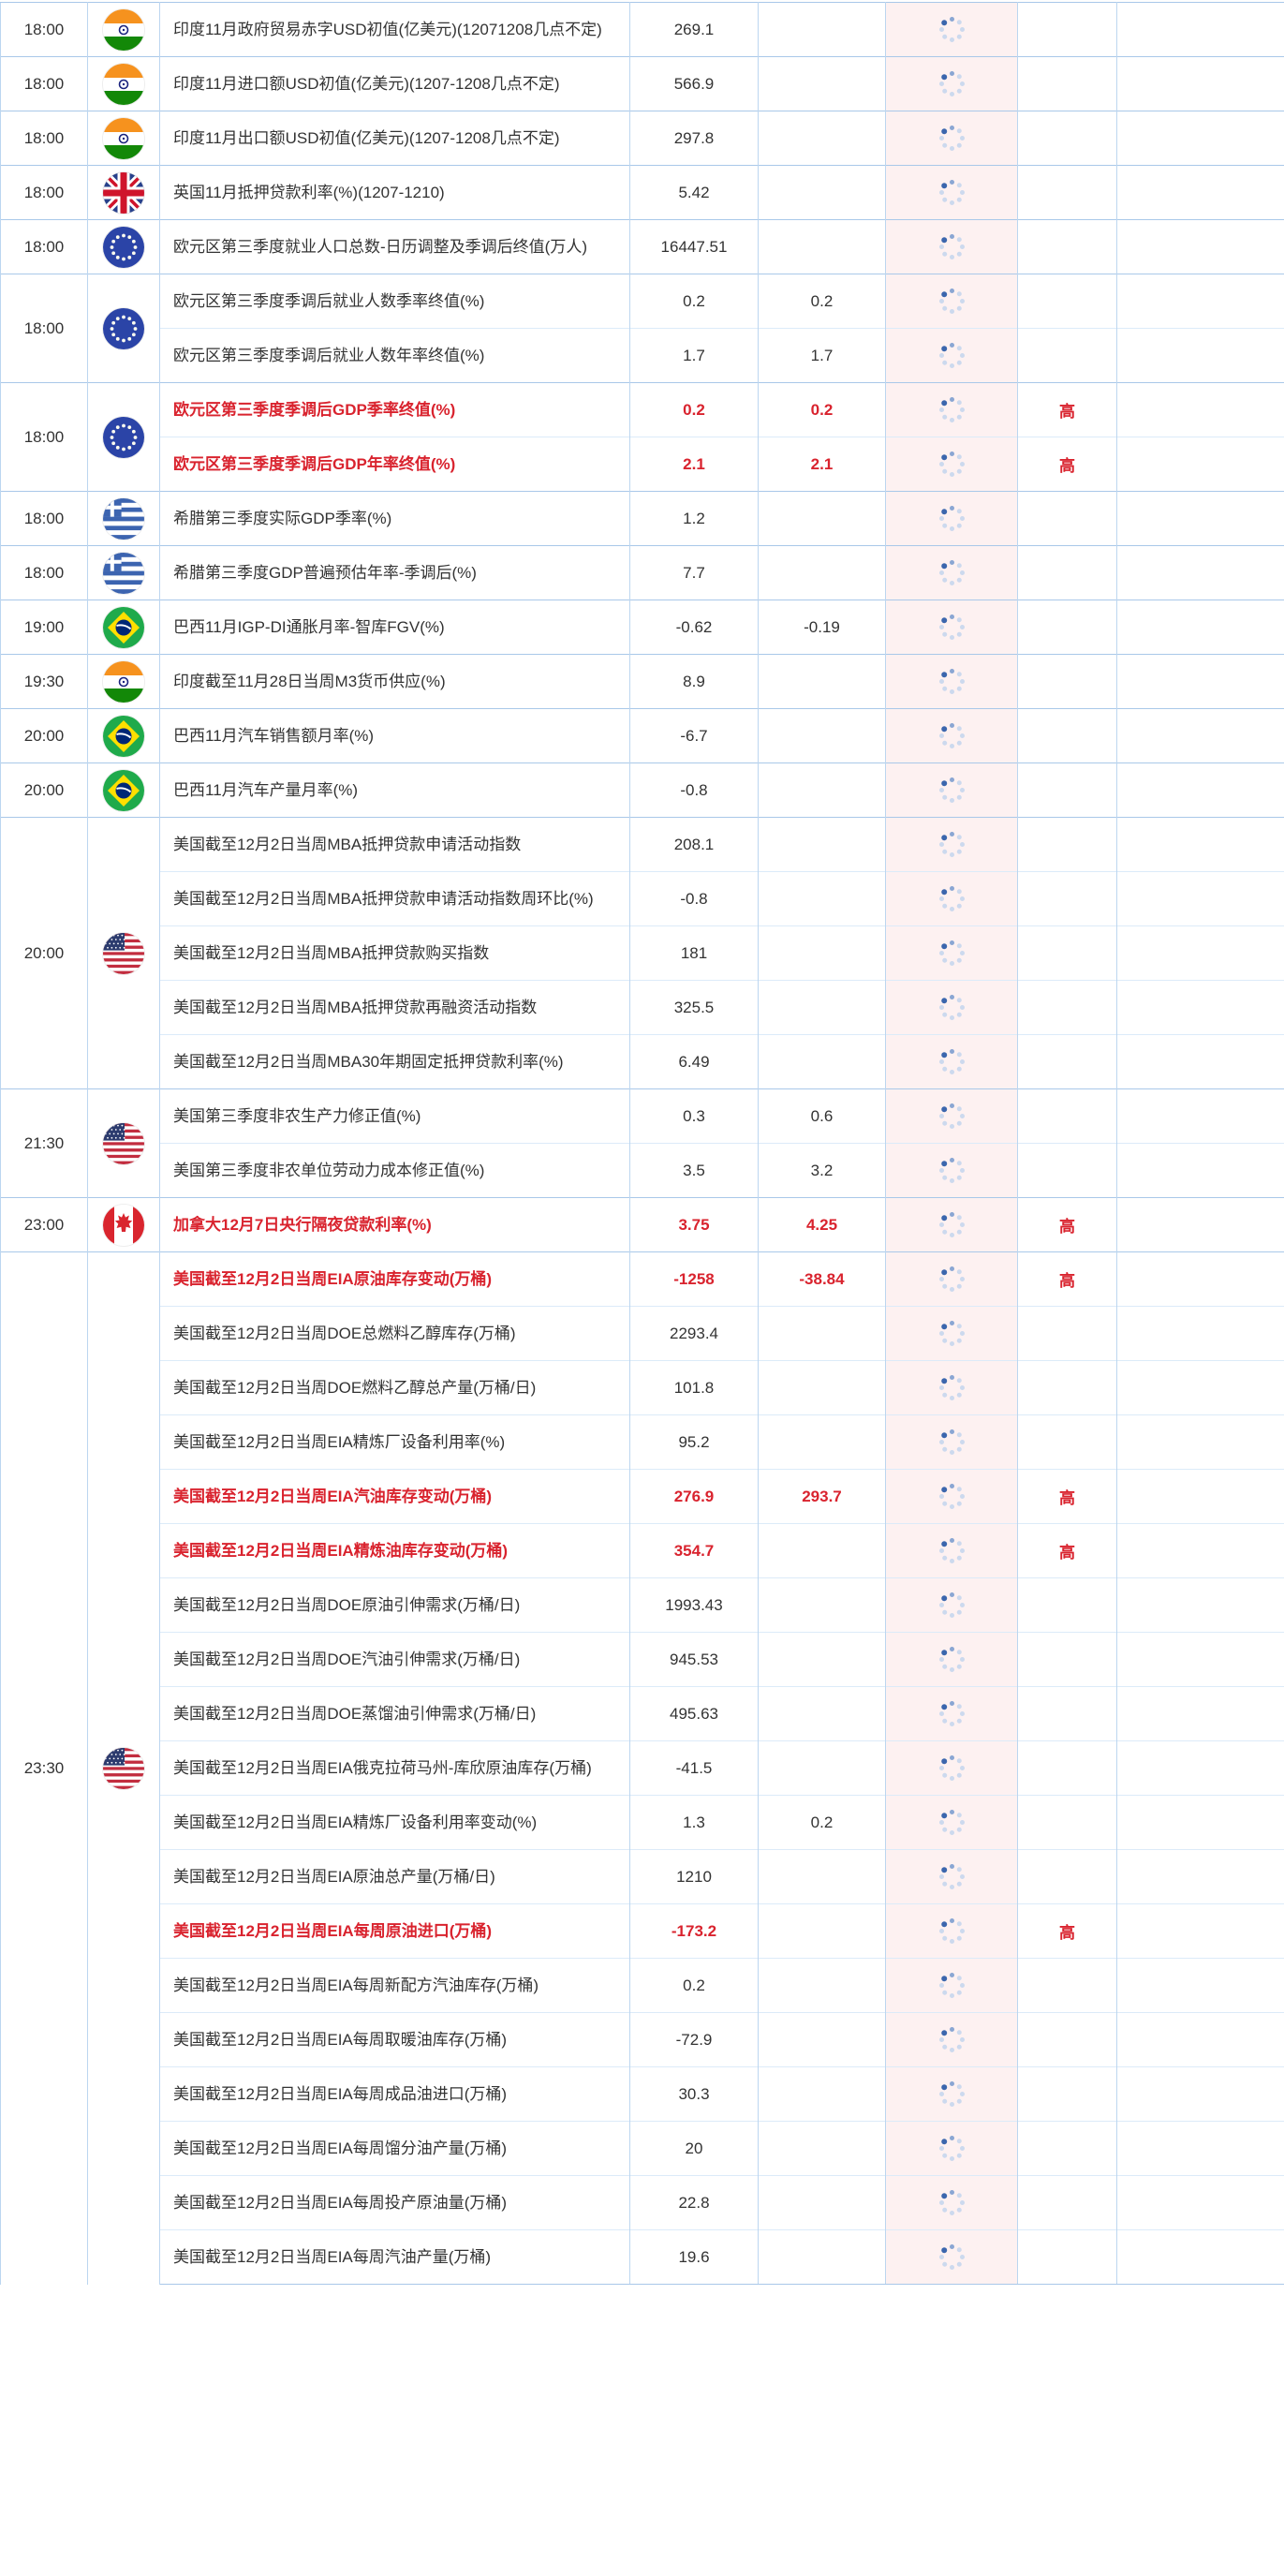 This screenshot has width=1284, height=2576. I want to click on forecast-value: 3.2, so click(822, 1171).